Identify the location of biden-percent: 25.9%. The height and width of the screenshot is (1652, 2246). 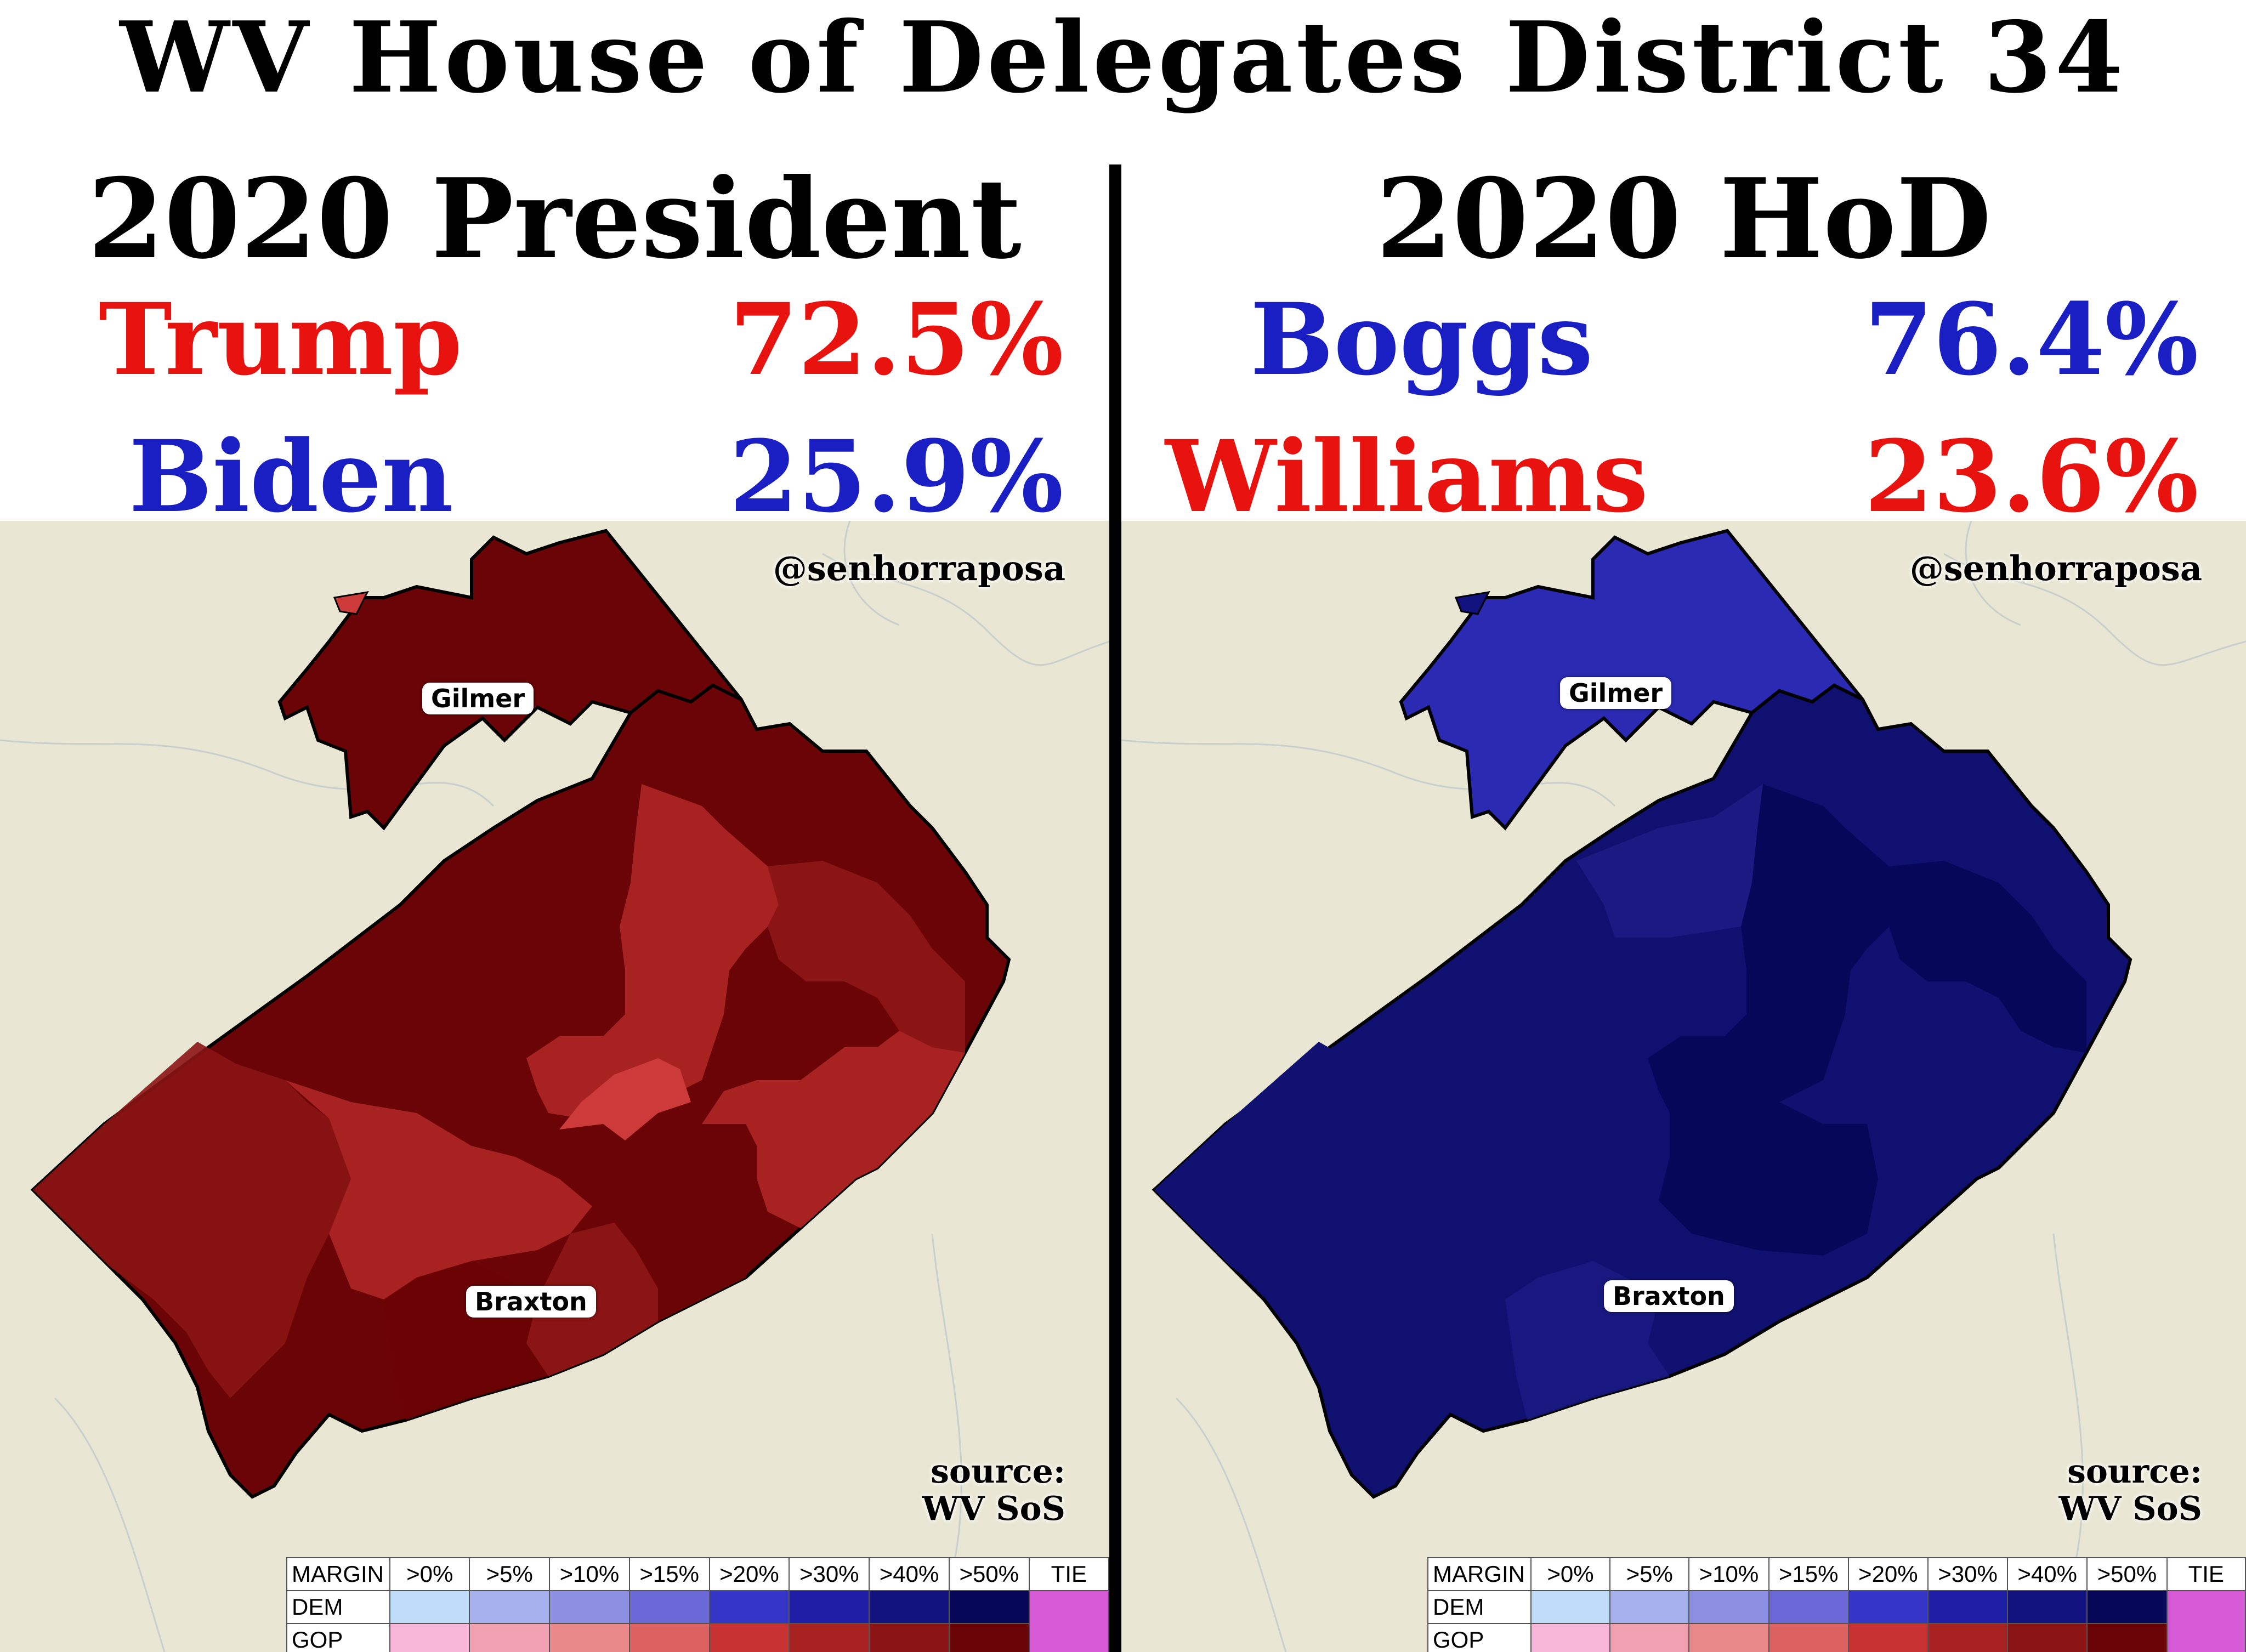
(896, 477).